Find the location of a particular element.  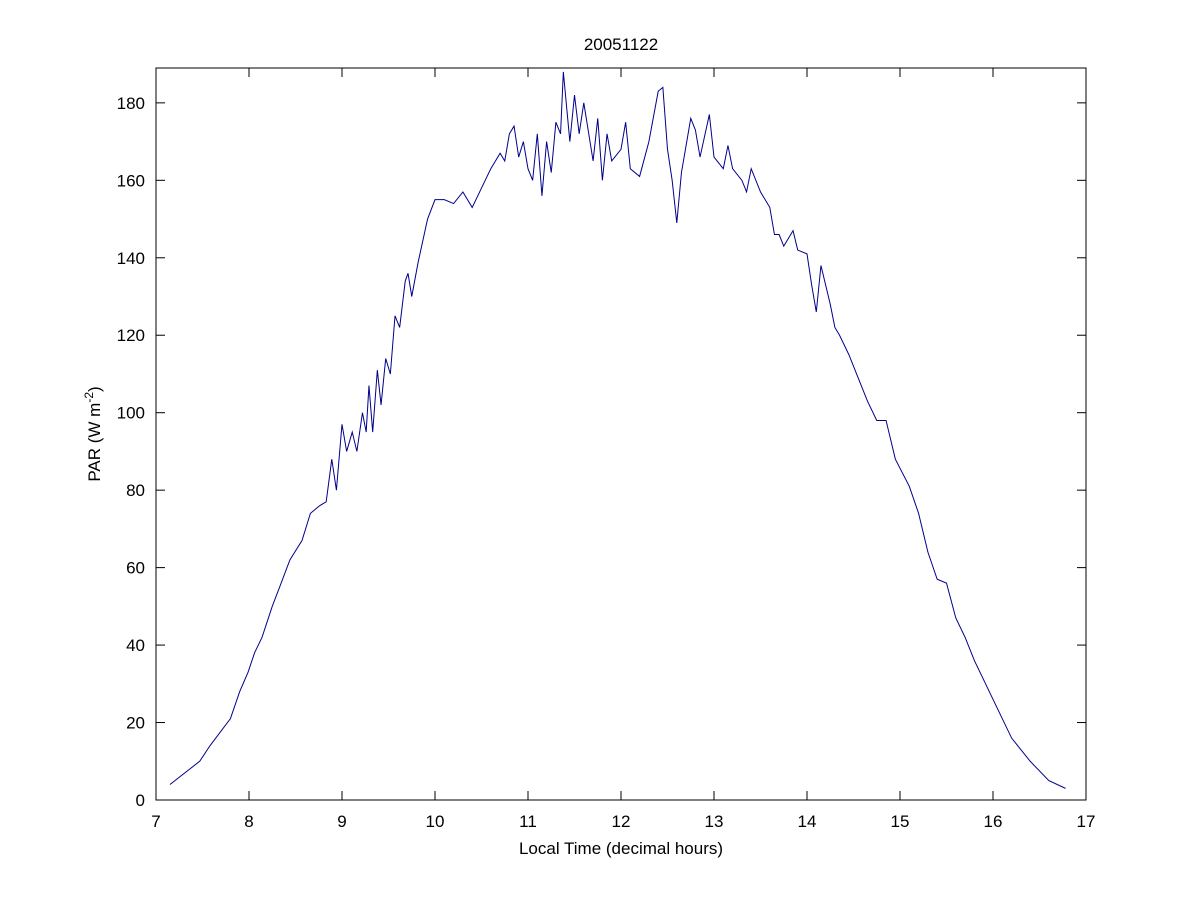

x-tick-label: 8 is located at coordinates (248, 821).